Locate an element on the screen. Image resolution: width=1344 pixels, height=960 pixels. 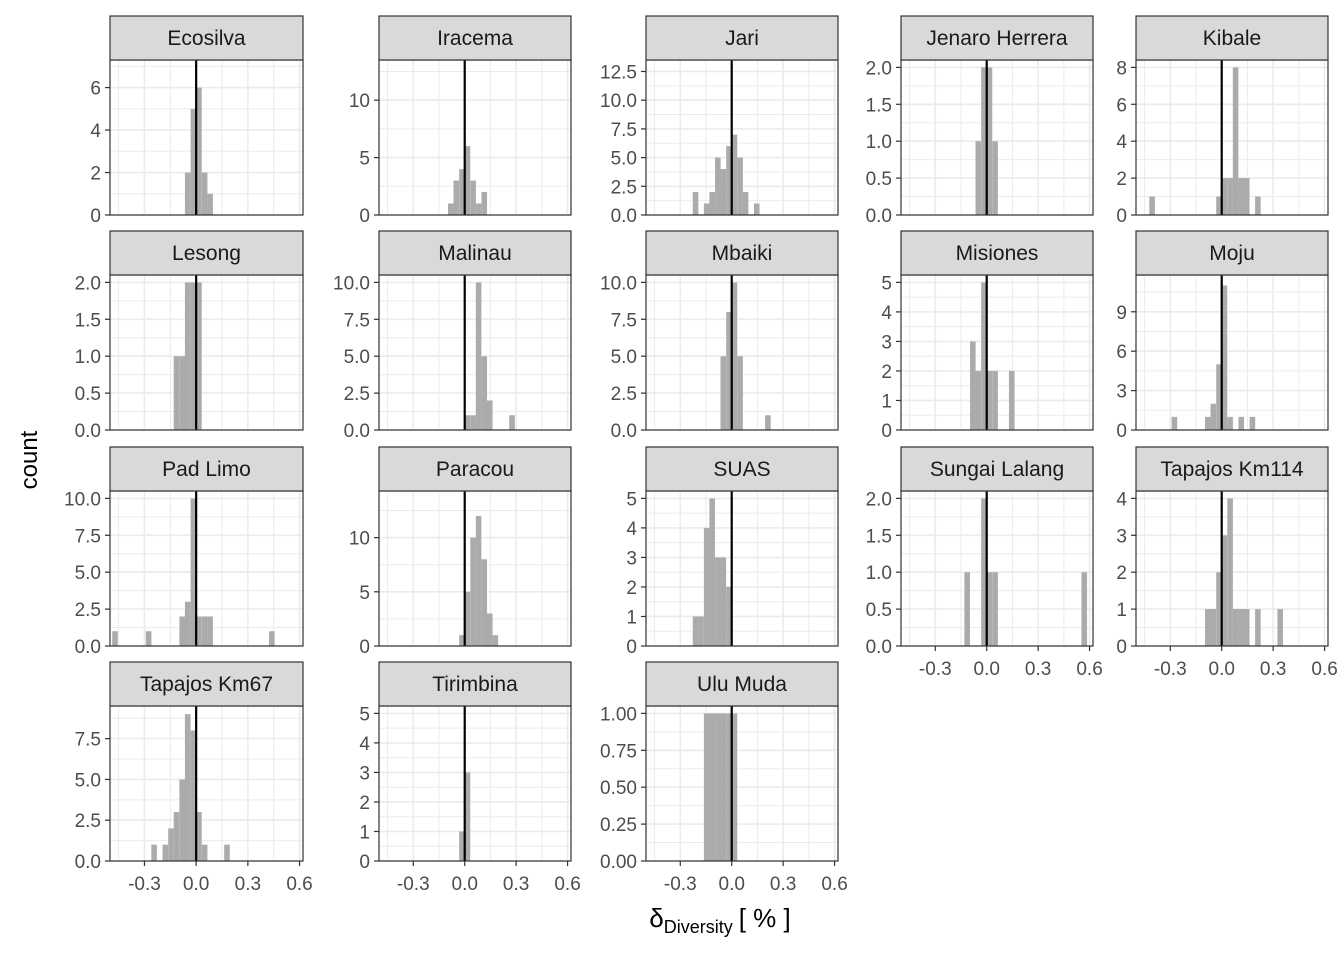
facet-strip-label: Misiones is located at coordinates (997, 253).